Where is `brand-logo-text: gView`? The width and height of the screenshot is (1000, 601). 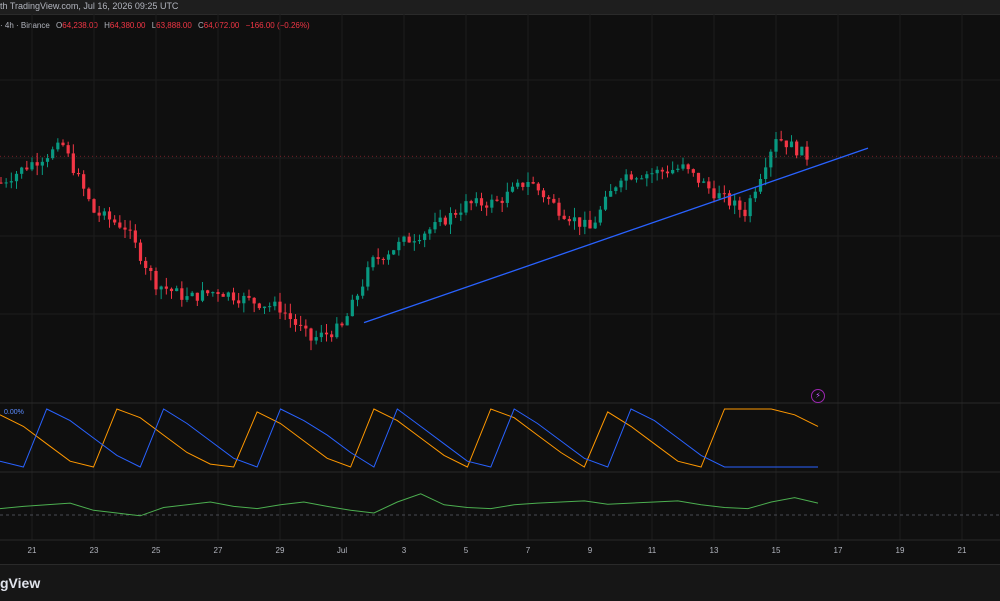 brand-logo-text: gView is located at coordinates (20, 583).